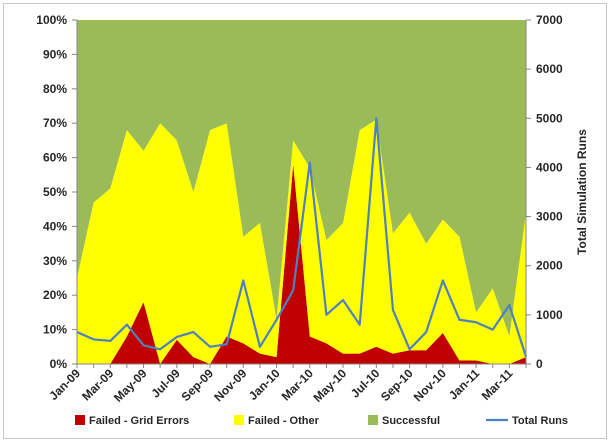 The width and height of the screenshot is (612, 443). I want to click on right-tick-label: 0, so click(539, 364).